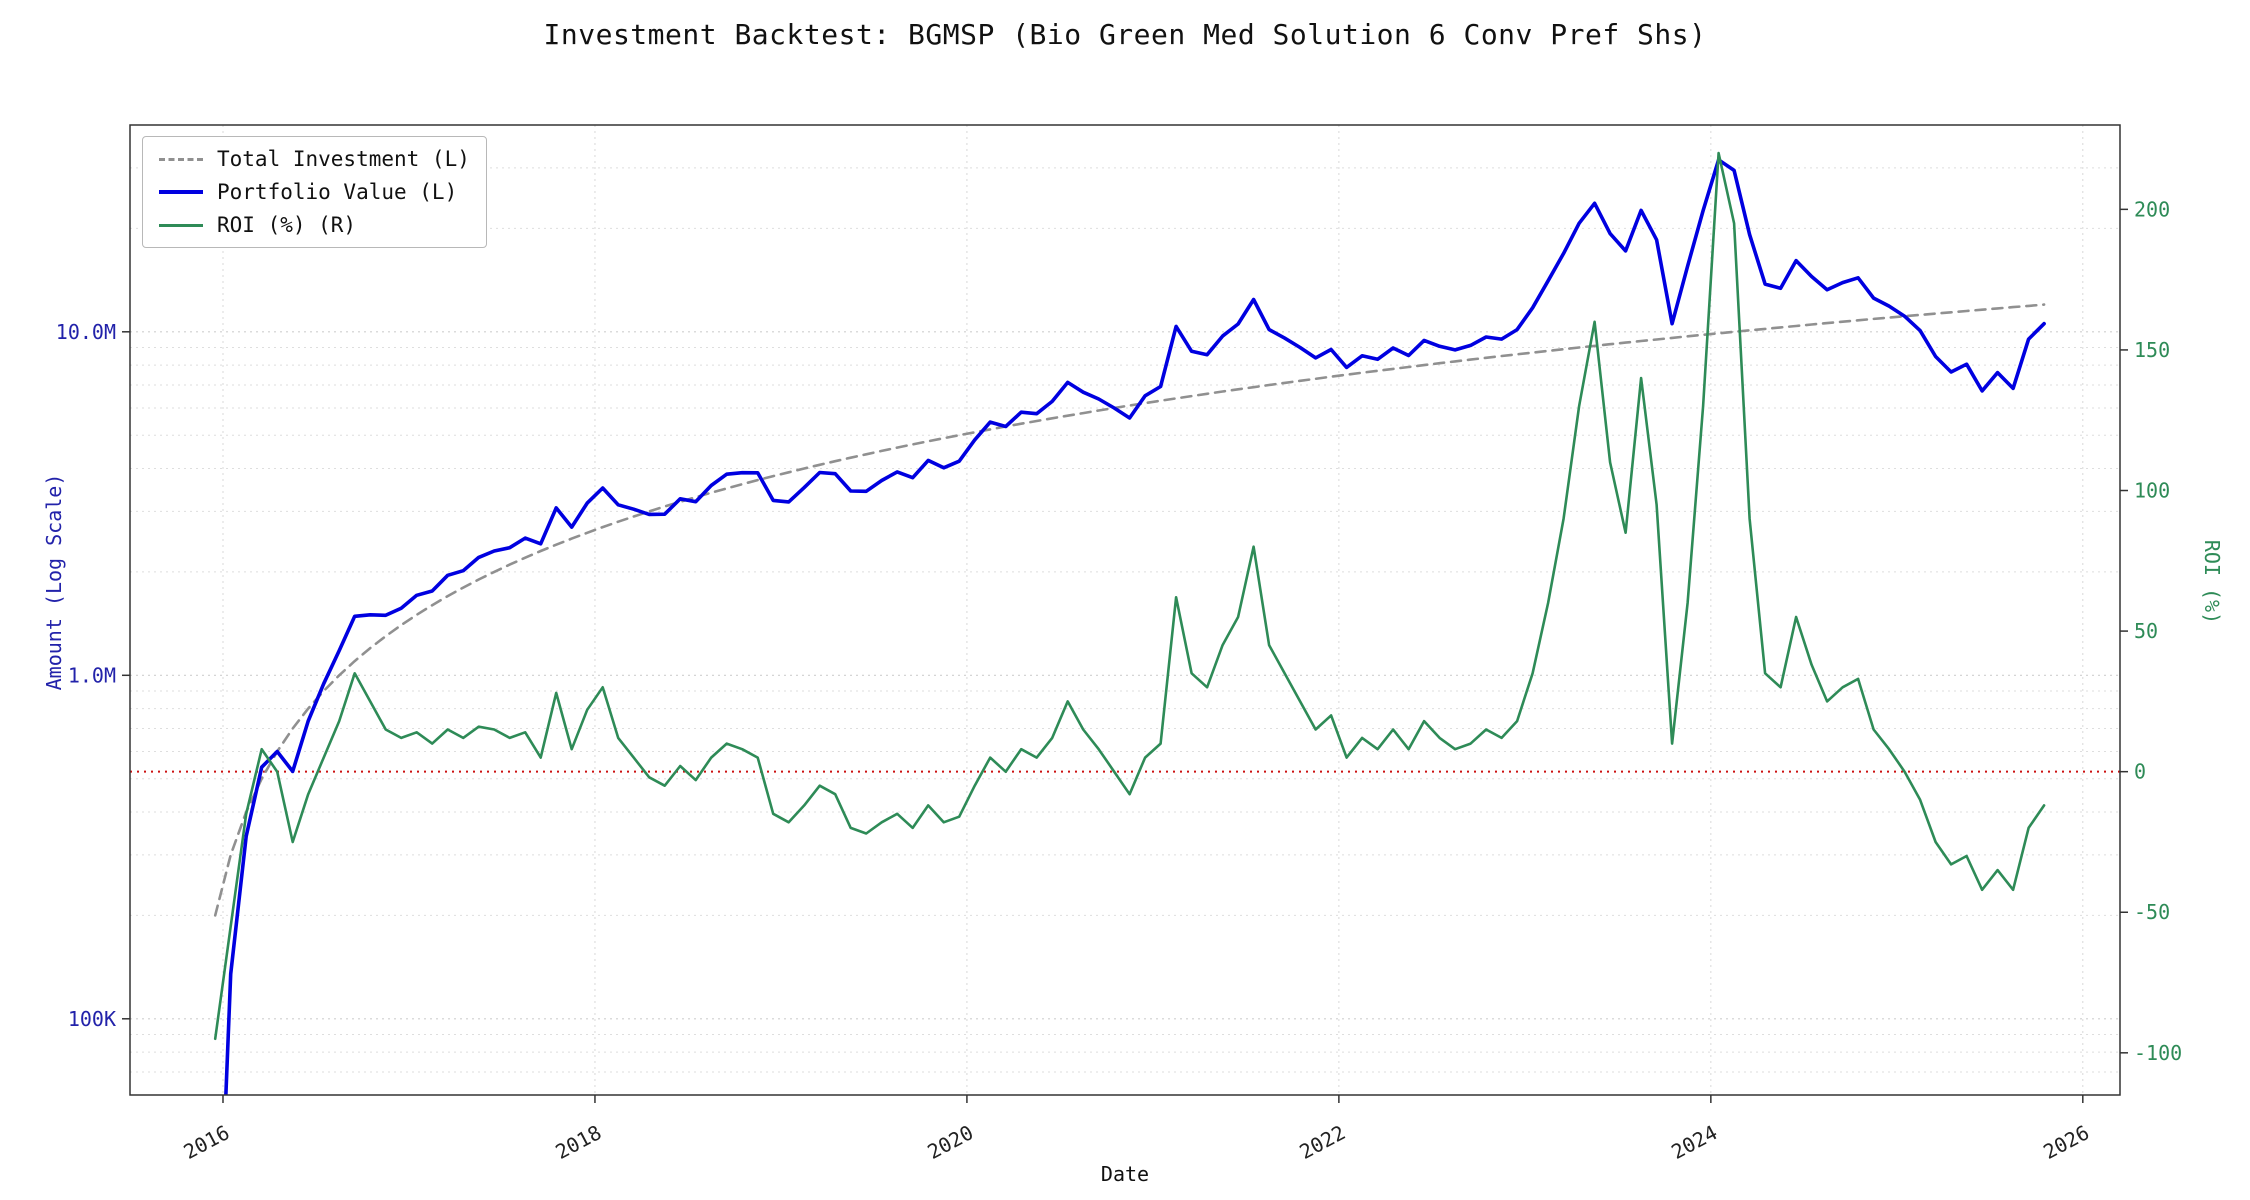 Image resolution: width=2250 pixels, height=1200 pixels. Describe the element at coordinates (181, 159) in the screenshot. I see `total-investment-line-swatch` at that location.